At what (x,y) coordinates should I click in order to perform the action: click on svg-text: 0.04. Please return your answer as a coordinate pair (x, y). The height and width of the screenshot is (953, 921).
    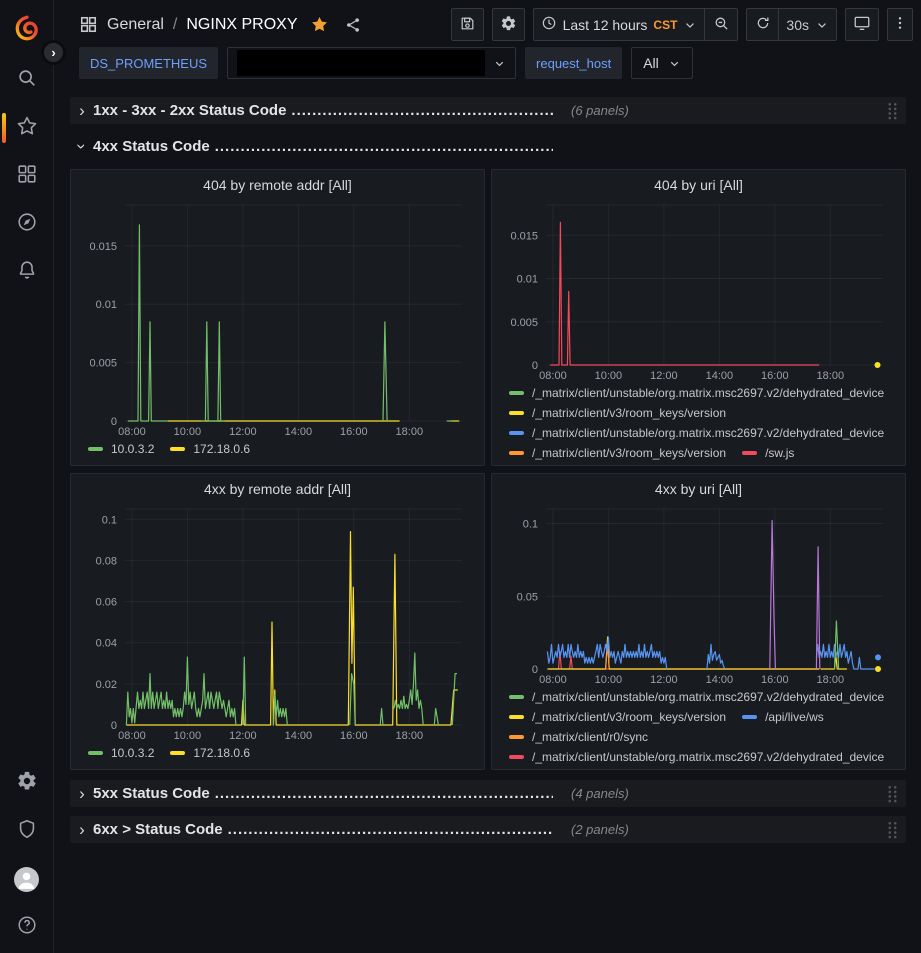
    Looking at the image, I should click on (106, 644).